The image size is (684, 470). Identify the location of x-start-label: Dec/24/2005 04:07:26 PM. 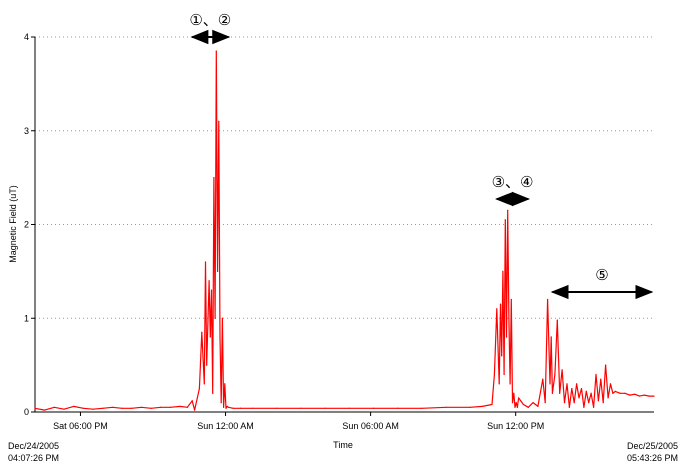
(33, 452).